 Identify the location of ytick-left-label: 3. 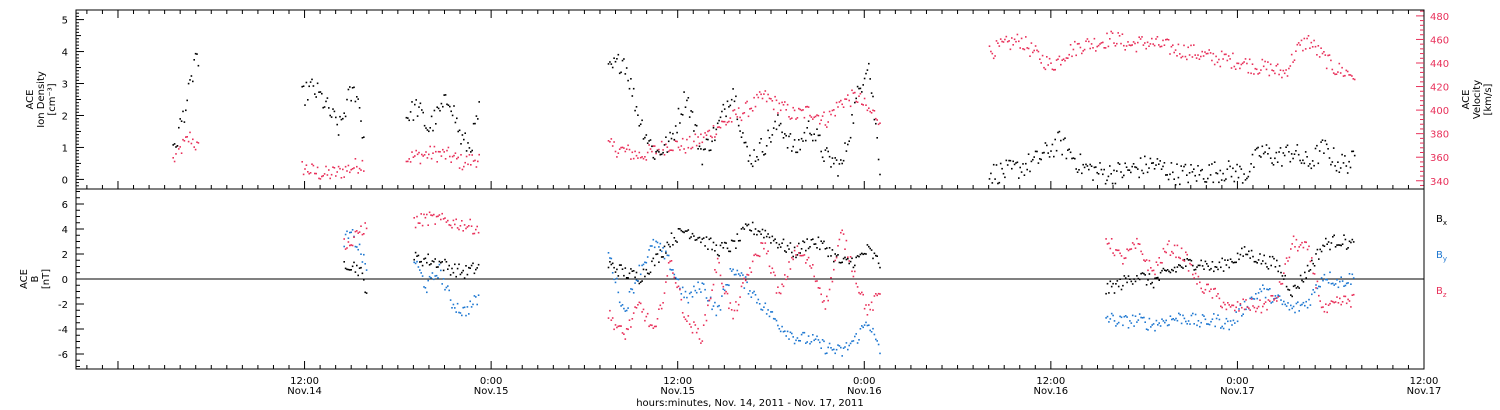
(65, 85).